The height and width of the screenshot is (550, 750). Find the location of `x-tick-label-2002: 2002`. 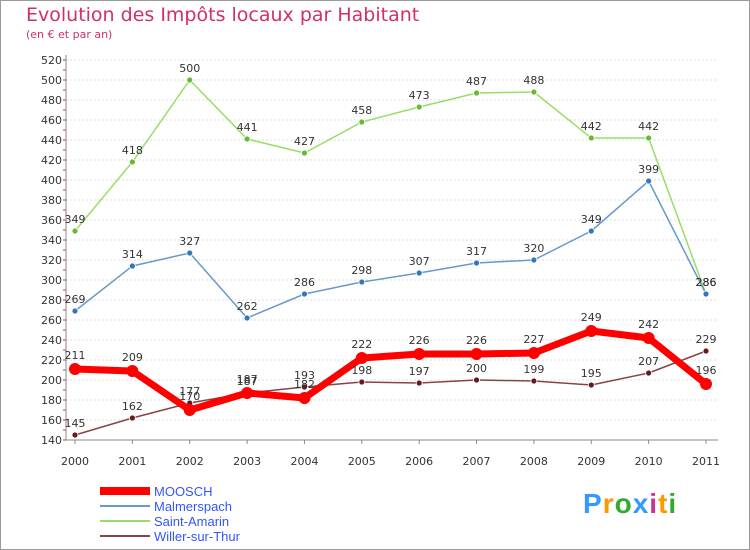

x-tick-label-2002: 2002 is located at coordinates (190, 461).